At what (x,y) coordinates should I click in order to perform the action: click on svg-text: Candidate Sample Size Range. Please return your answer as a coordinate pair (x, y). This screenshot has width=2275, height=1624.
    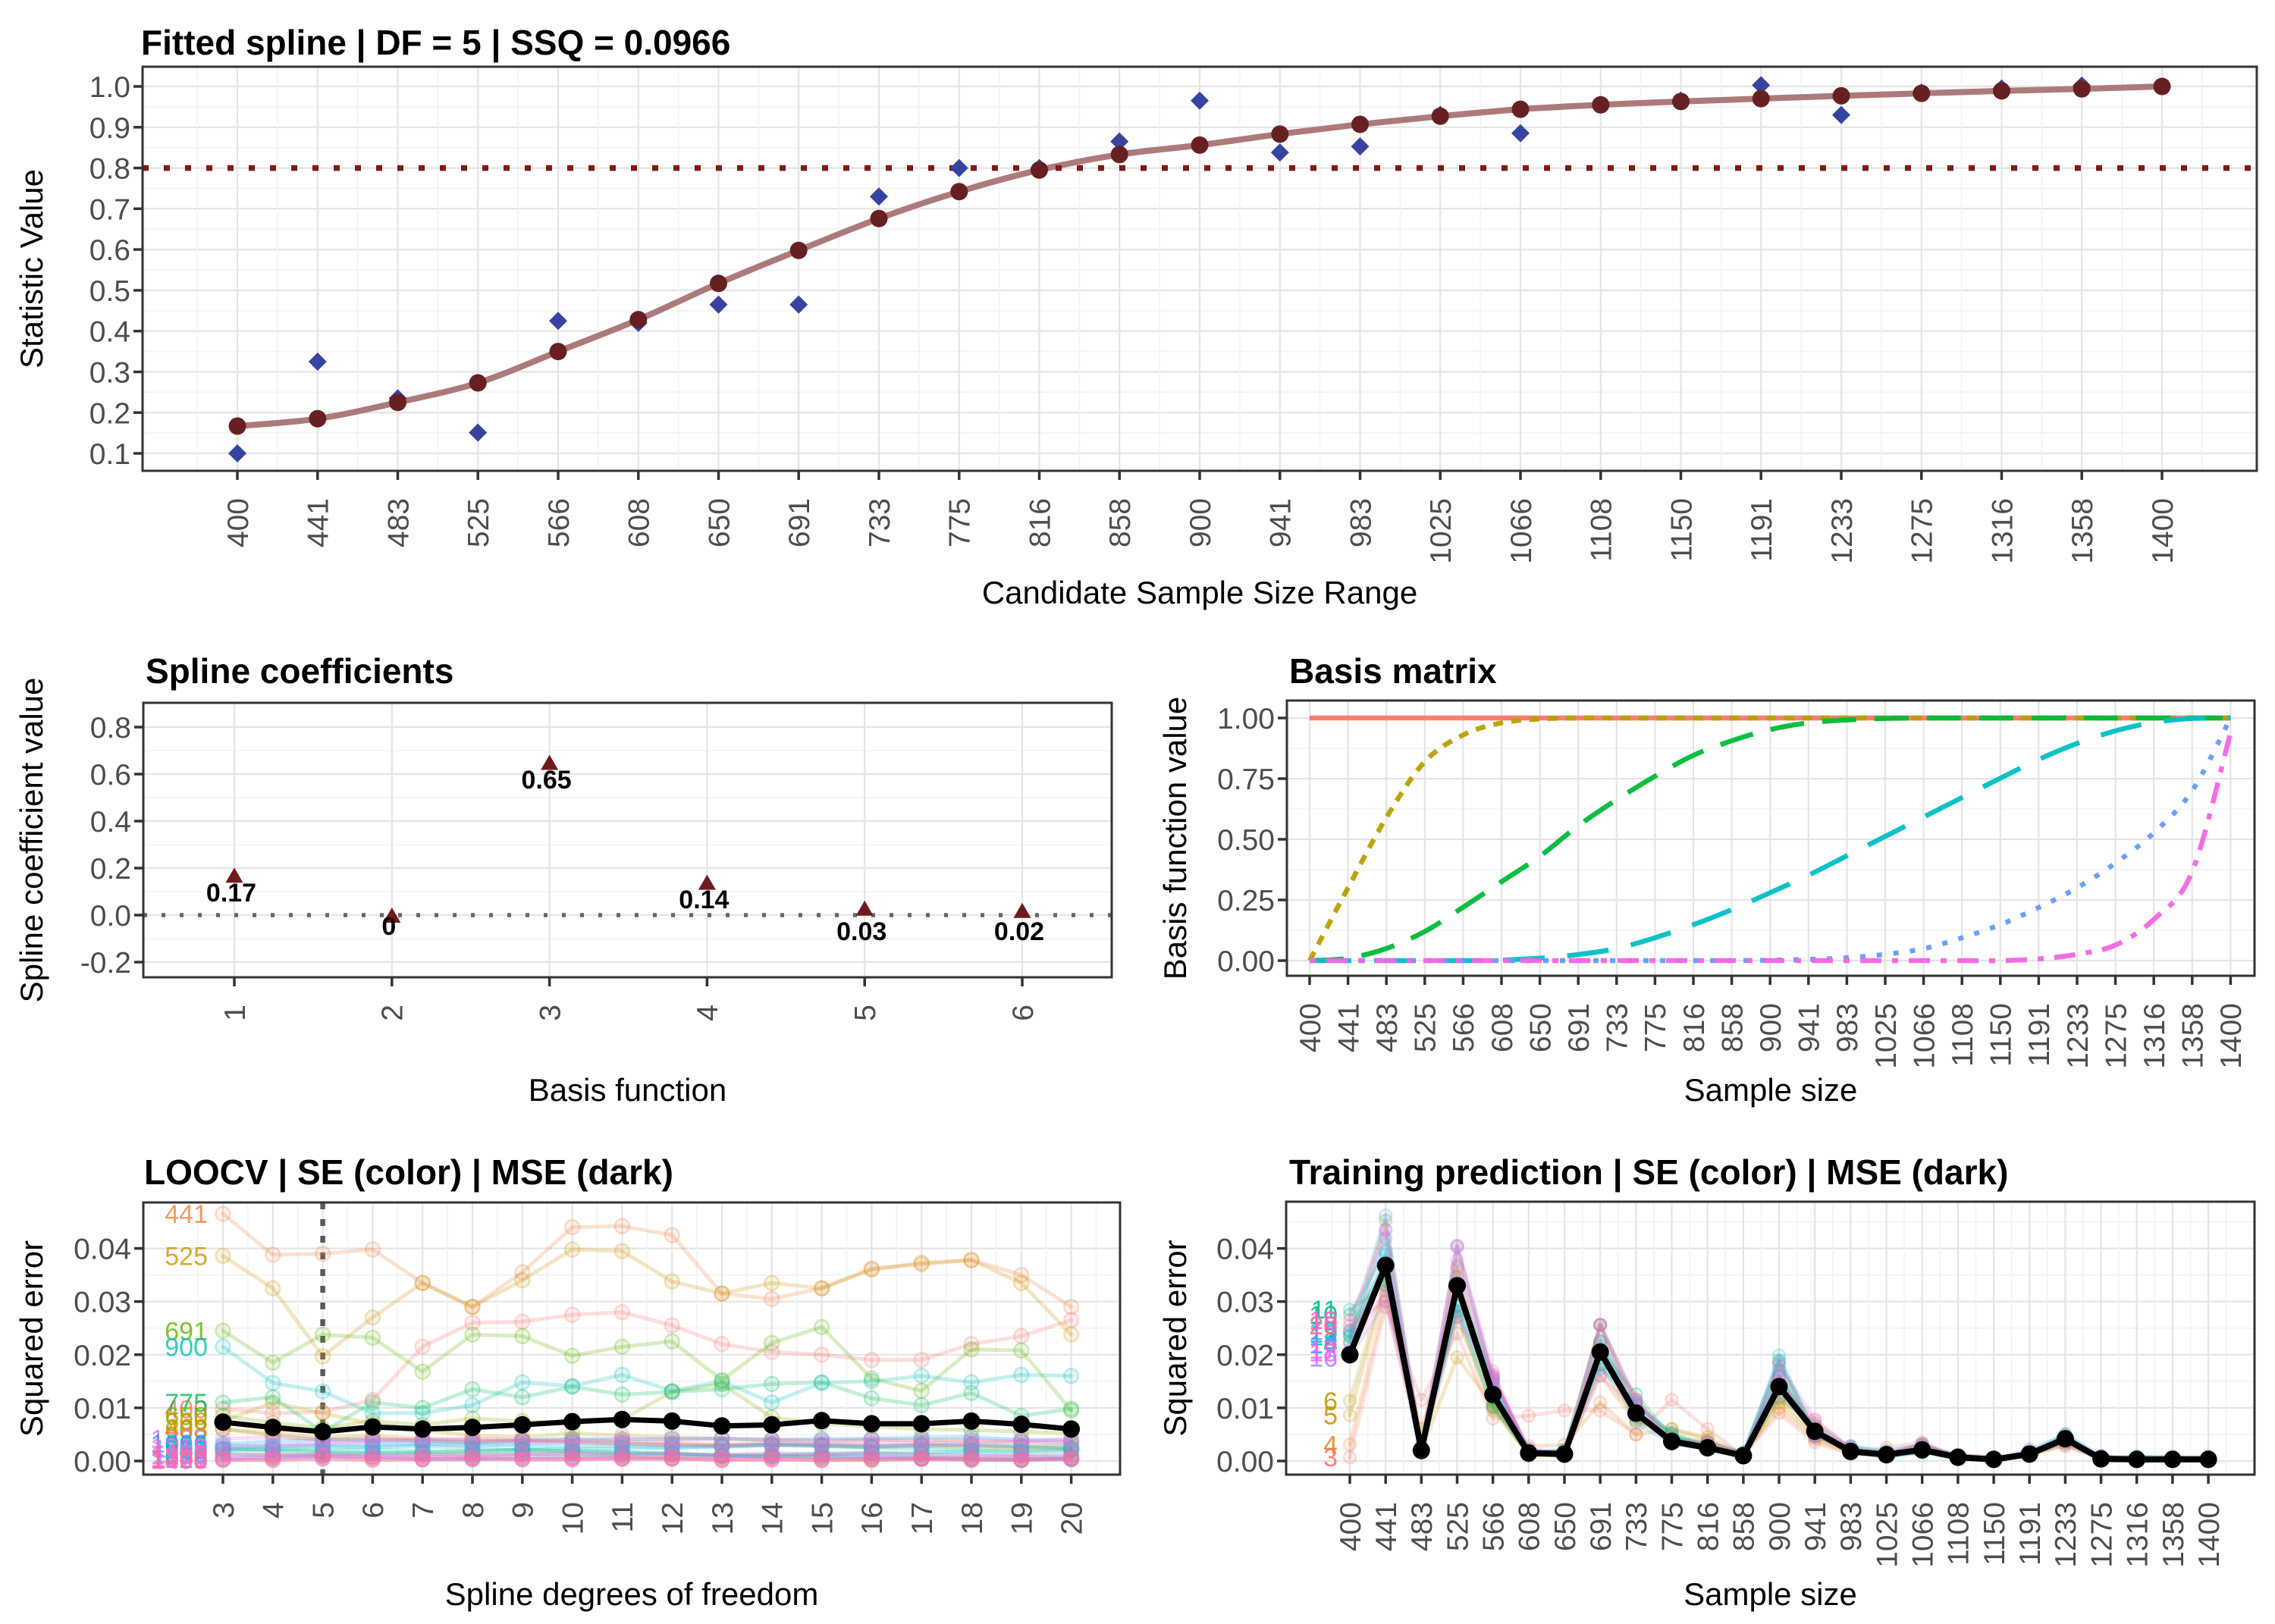
    Looking at the image, I should click on (1199, 592).